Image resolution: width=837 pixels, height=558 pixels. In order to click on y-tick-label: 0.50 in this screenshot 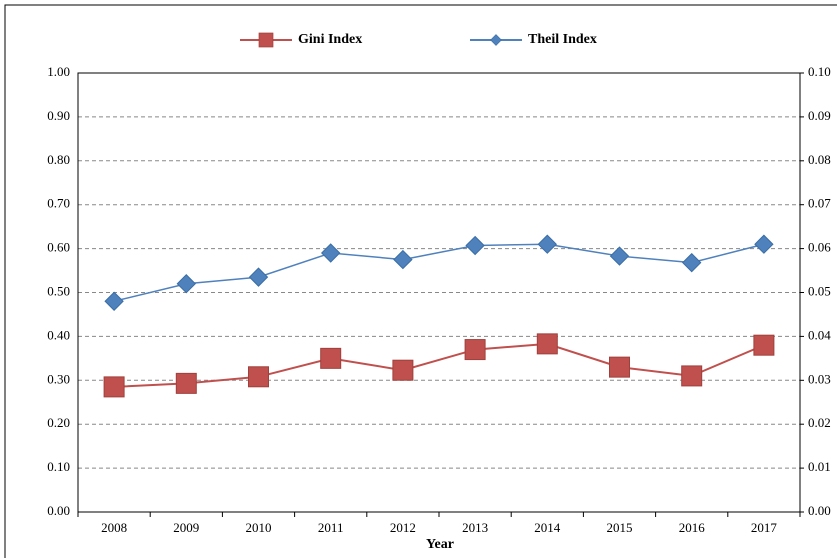, I will do `click(58, 290)`.